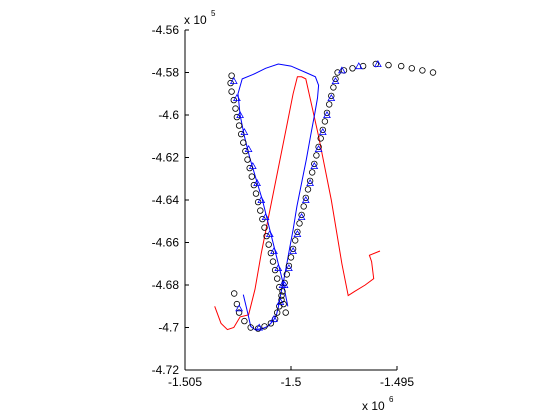 The height and width of the screenshot is (420, 560). Describe the element at coordinates (166, 200) in the screenshot. I see `y-tick-label: -4.64` at that location.